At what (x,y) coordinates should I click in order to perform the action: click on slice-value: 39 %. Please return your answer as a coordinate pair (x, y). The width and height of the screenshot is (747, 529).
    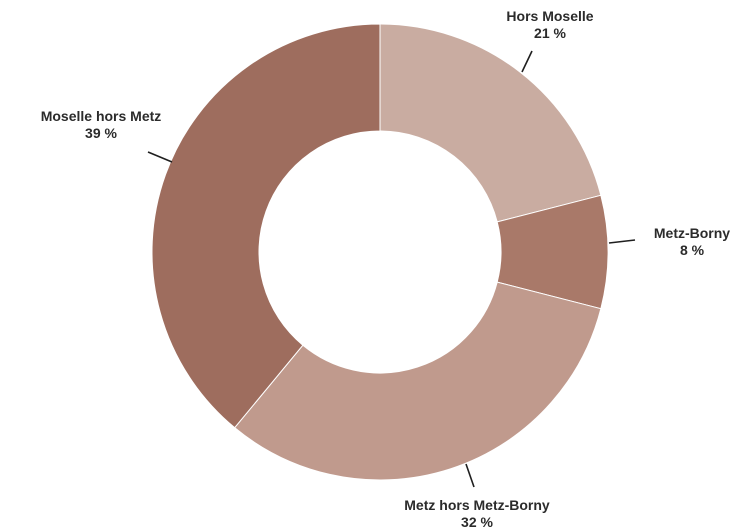
    Looking at the image, I should click on (101, 133).